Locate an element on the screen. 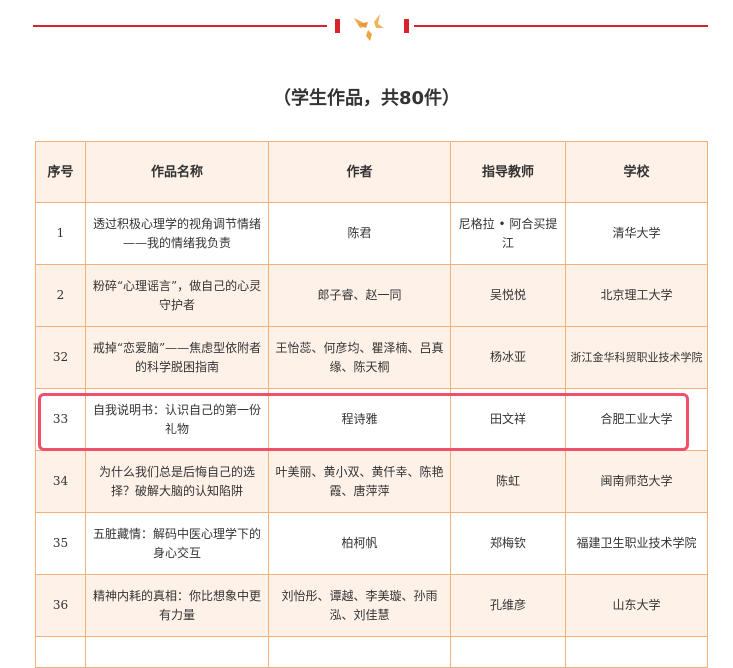 The width and height of the screenshot is (733, 668). cell-school: 北京理工大学 is located at coordinates (636, 295).